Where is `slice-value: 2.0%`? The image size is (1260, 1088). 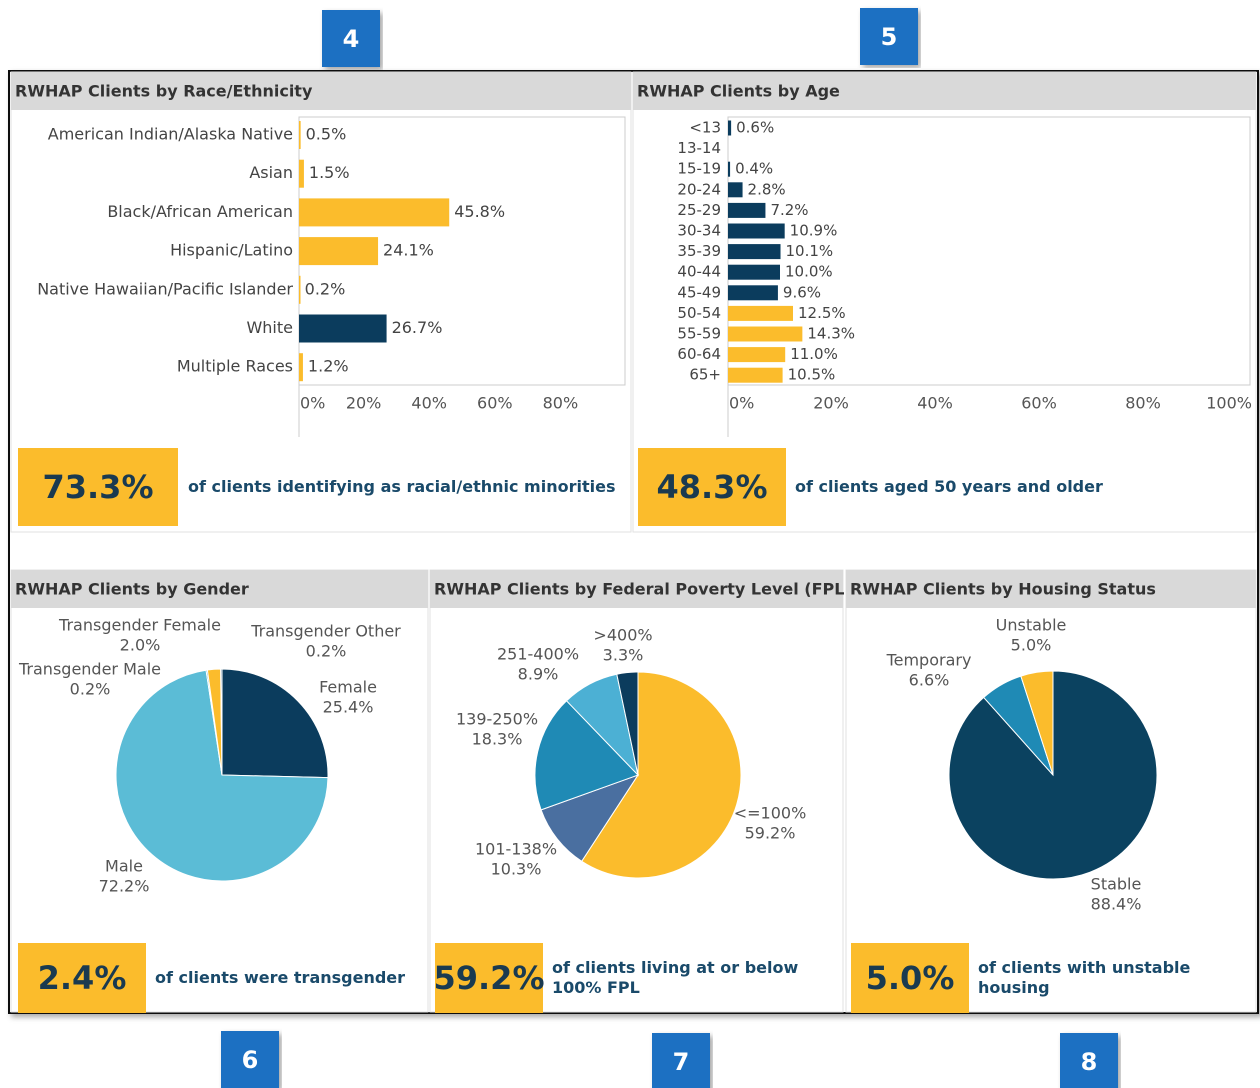 slice-value: 2.0% is located at coordinates (140, 645).